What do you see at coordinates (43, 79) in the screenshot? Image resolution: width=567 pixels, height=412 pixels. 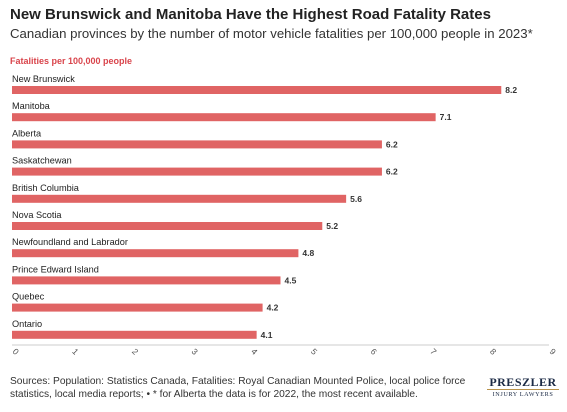 I see `category-label: New Brunswick` at bounding box center [43, 79].